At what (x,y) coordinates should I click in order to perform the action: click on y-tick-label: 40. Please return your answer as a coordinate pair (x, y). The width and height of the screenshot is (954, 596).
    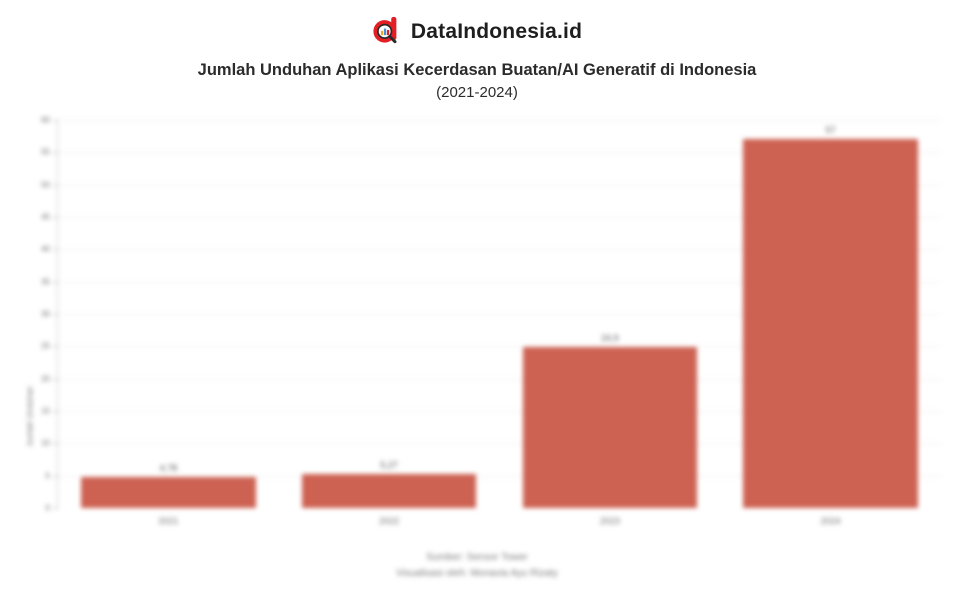
    Looking at the image, I should click on (45, 249).